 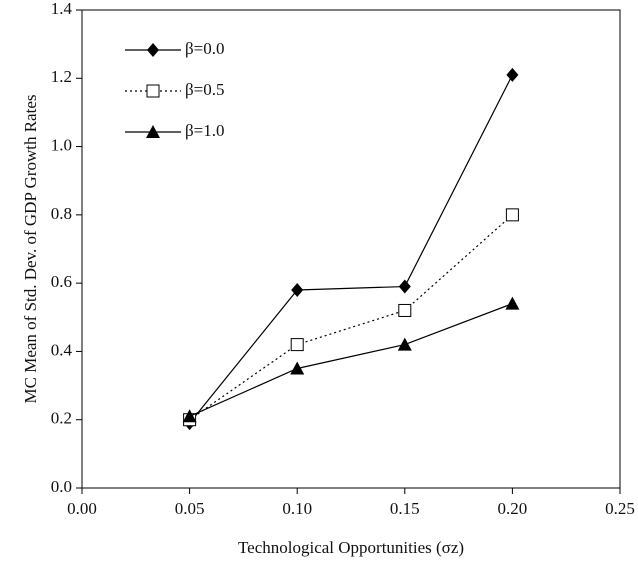 I want to click on x-tick-label: 0.20, so click(x=513, y=508).